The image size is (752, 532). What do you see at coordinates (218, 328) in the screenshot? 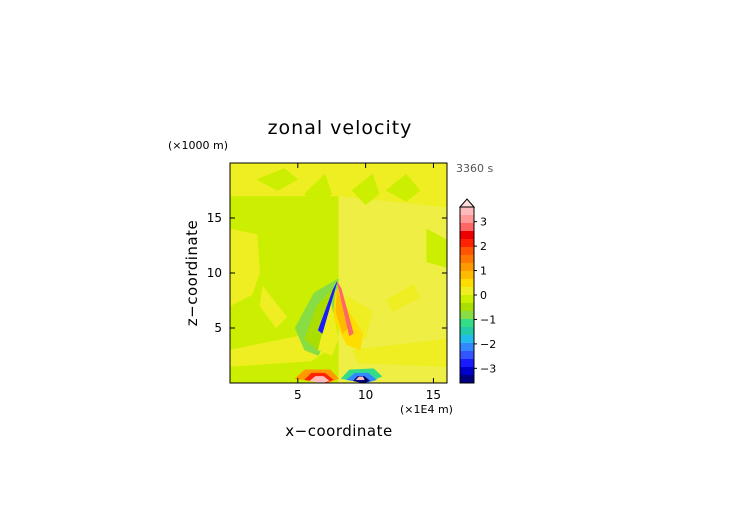
I see `y-tick-label: 5` at bounding box center [218, 328].